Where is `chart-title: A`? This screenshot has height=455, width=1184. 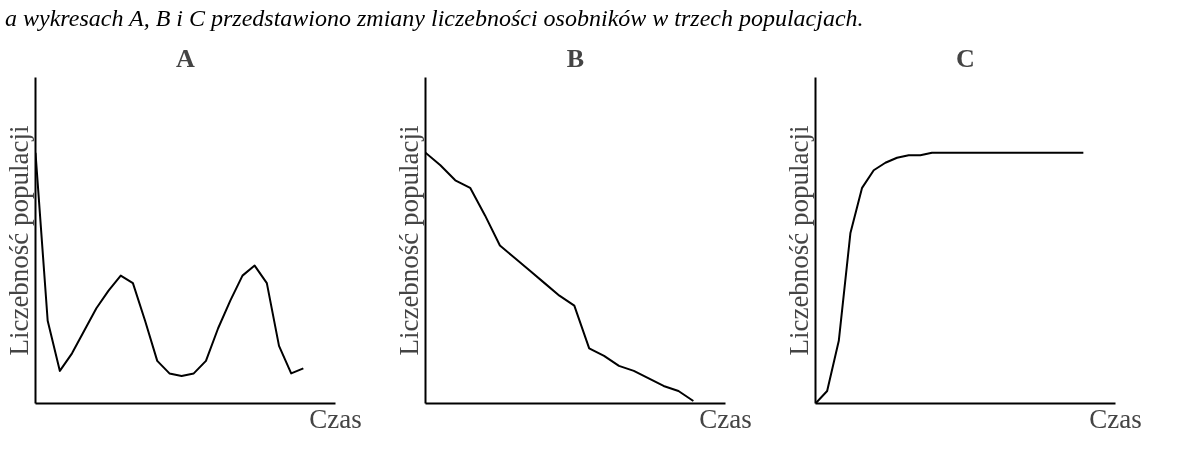
chart-title: A is located at coordinates (186, 58).